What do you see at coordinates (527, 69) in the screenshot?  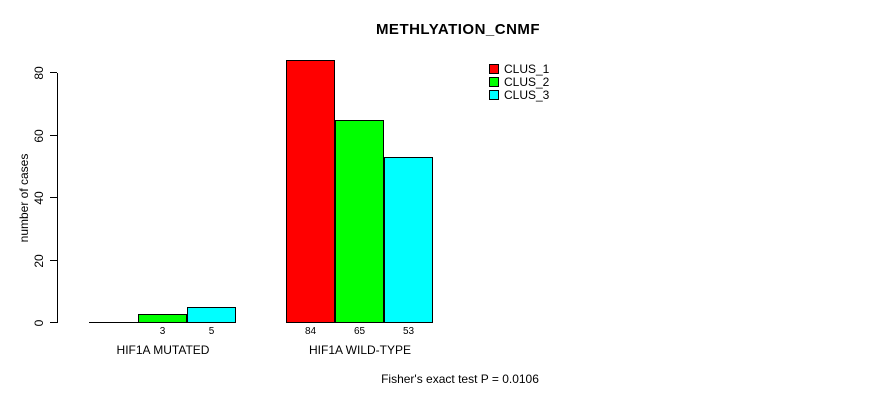 I see `legend-label-clus1: CLUS_1` at bounding box center [527, 69].